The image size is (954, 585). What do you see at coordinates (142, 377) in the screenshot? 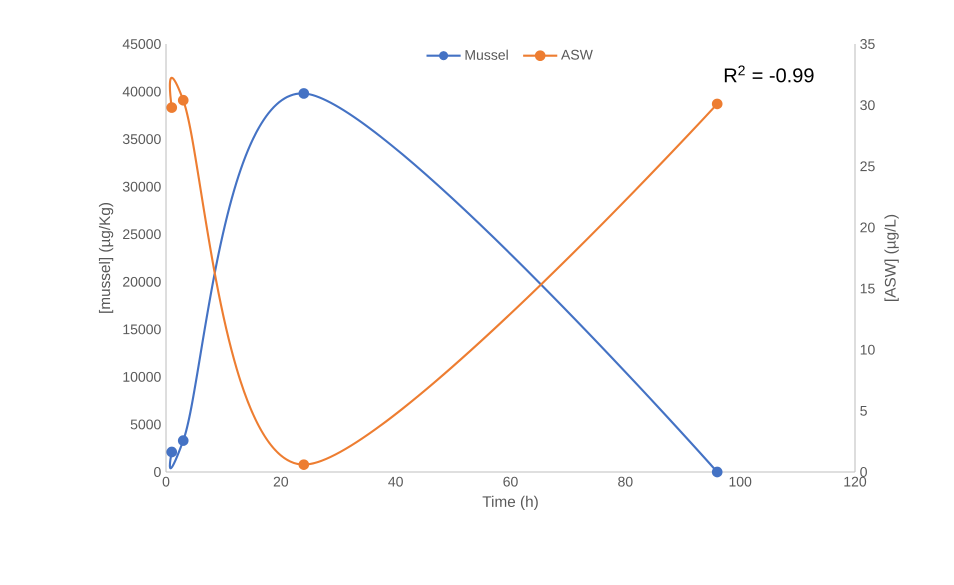
I see `y-tick-label: 10000` at bounding box center [142, 377].